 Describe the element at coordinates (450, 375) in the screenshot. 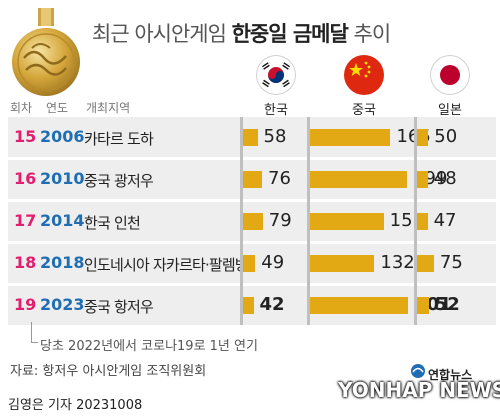

I see `logo-korean: 연합뉴스` at that location.